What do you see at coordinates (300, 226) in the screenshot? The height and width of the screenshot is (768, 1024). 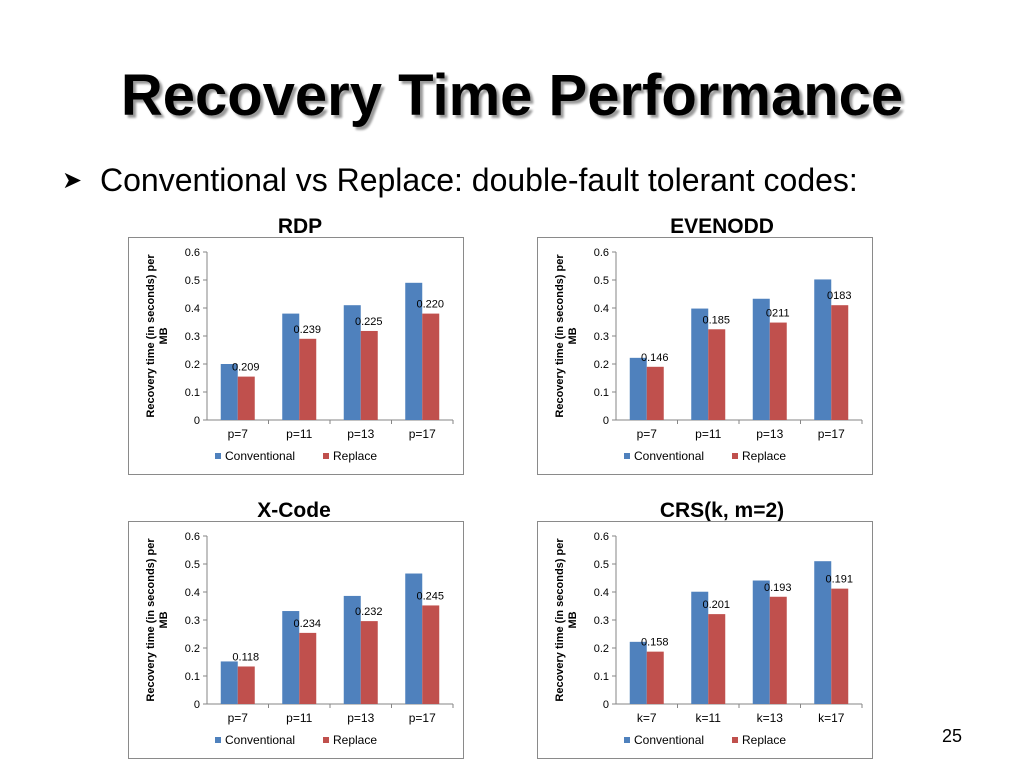 I see `chart-title-rdp: RDP` at bounding box center [300, 226].